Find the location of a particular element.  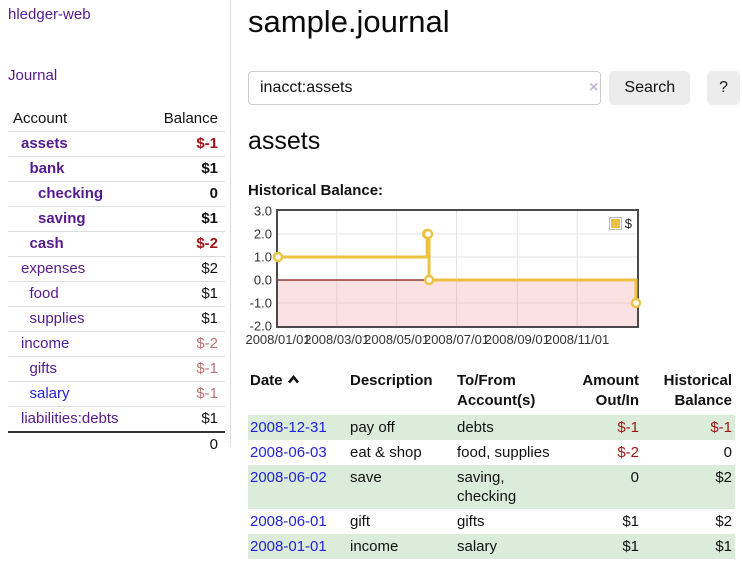

table-row: 2008-06-03 eat & shop food, supplies $-2 0 is located at coordinates (491, 452).